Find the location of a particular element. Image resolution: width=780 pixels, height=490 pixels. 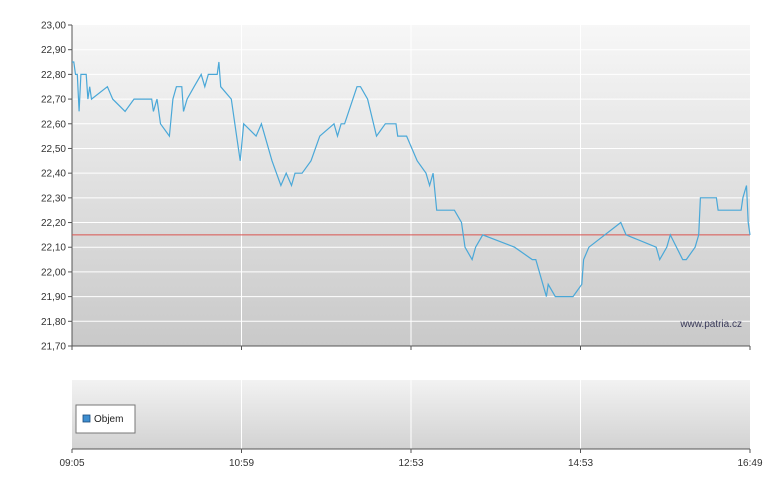

volume-legend: Objem is located at coordinates (105, 419).